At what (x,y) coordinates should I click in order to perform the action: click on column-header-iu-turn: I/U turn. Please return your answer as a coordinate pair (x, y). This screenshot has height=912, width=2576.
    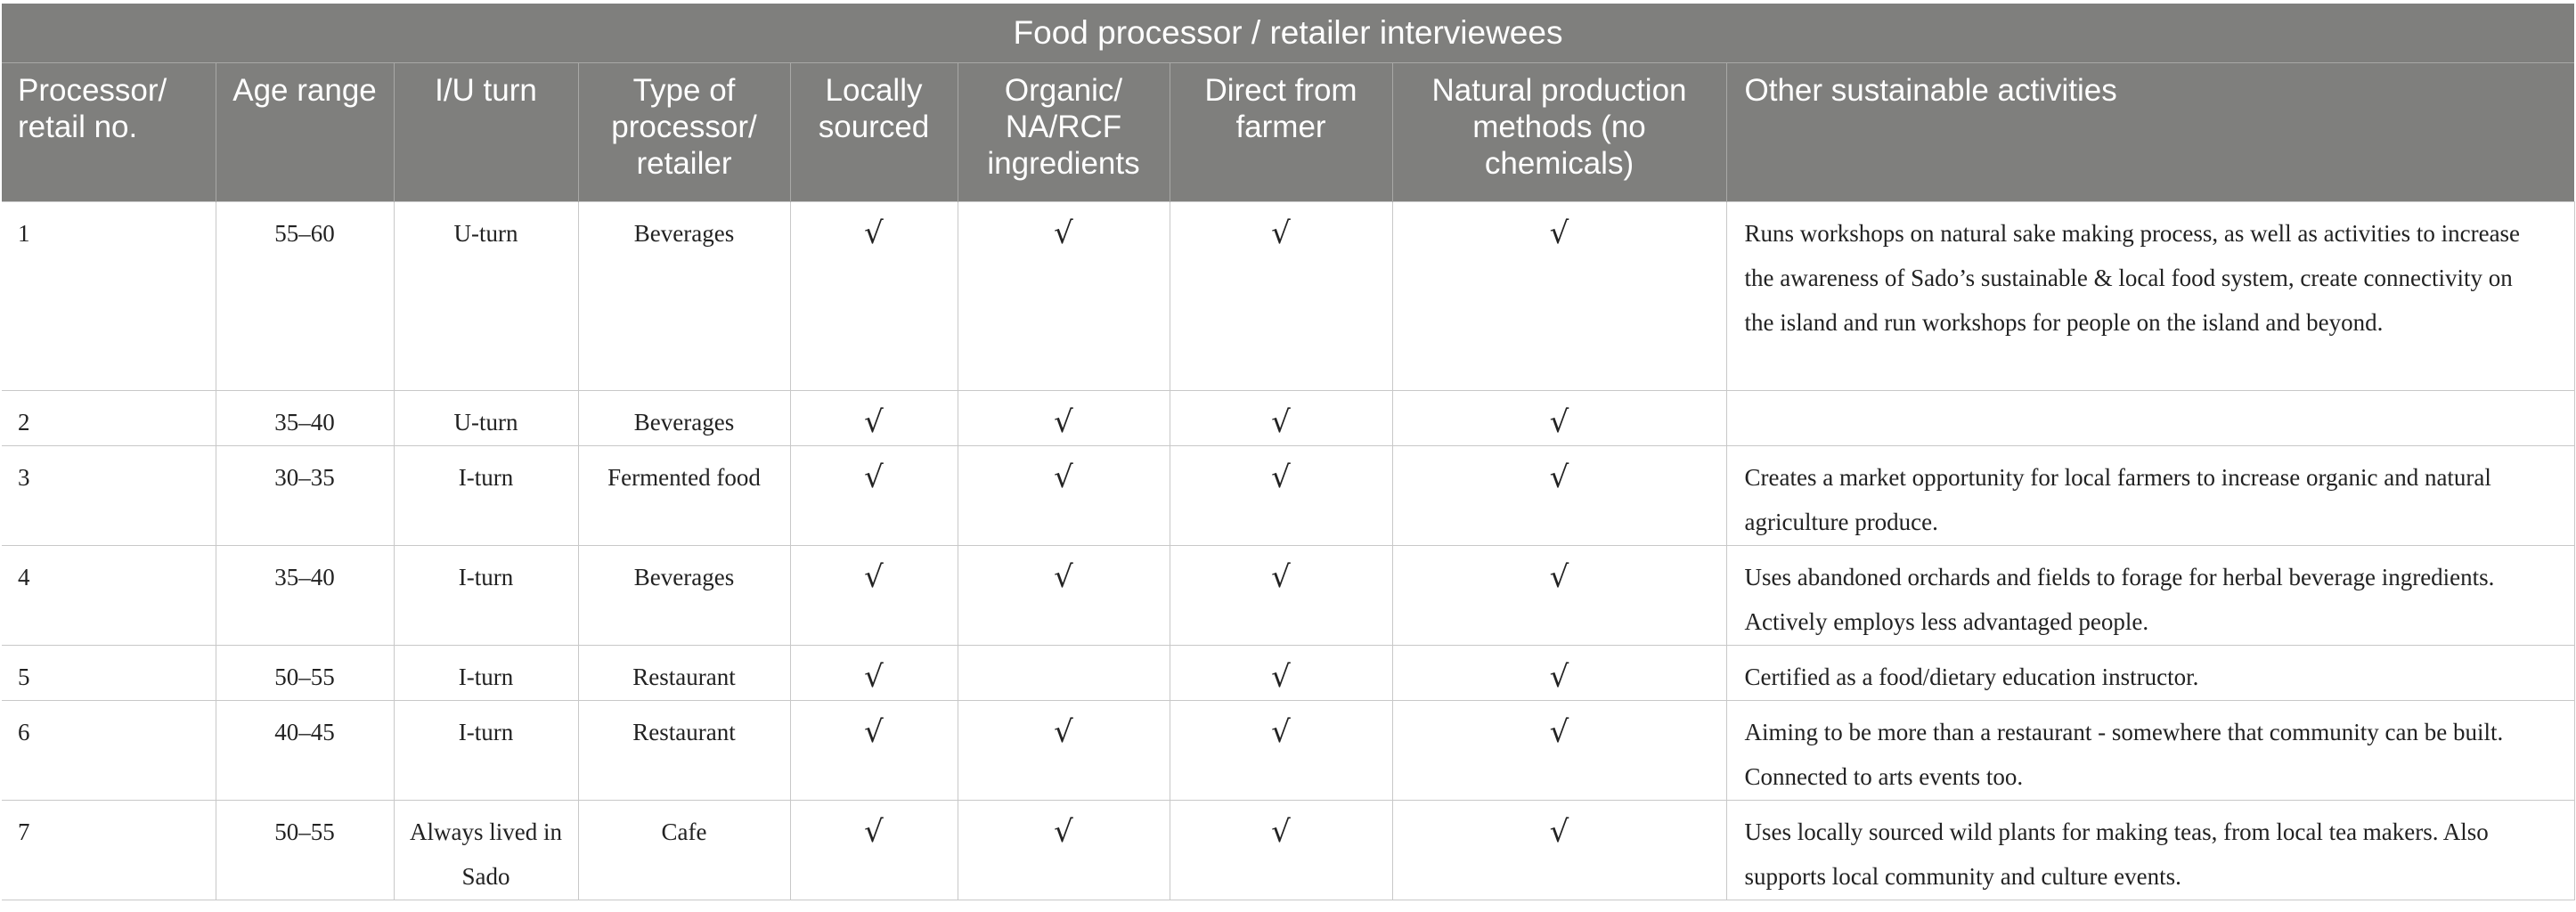
    Looking at the image, I should click on (485, 132).